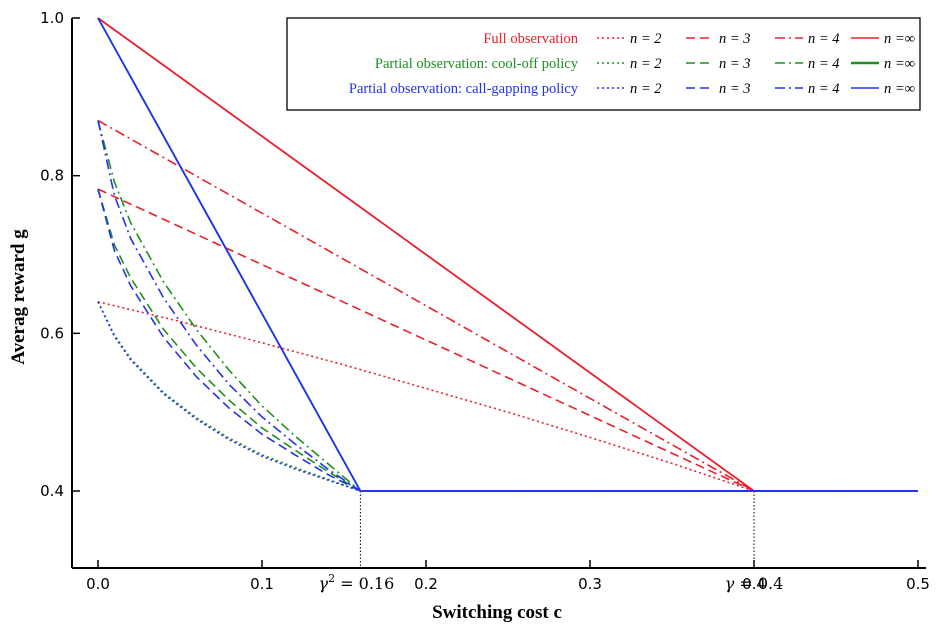  Describe the element at coordinates (98, 584) in the screenshot. I see `x-tick-label: 0.0` at that location.